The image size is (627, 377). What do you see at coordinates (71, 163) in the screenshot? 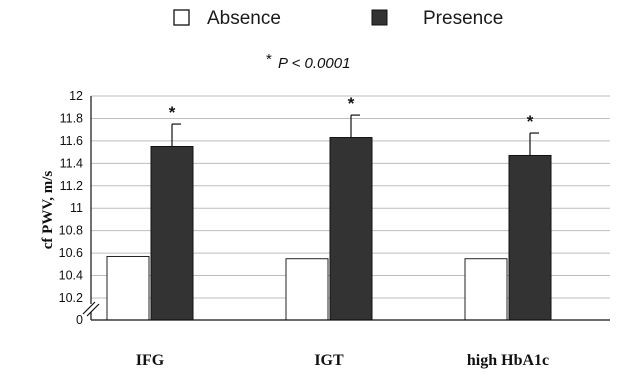
I see `y-tick-label: 11.4` at bounding box center [71, 163].